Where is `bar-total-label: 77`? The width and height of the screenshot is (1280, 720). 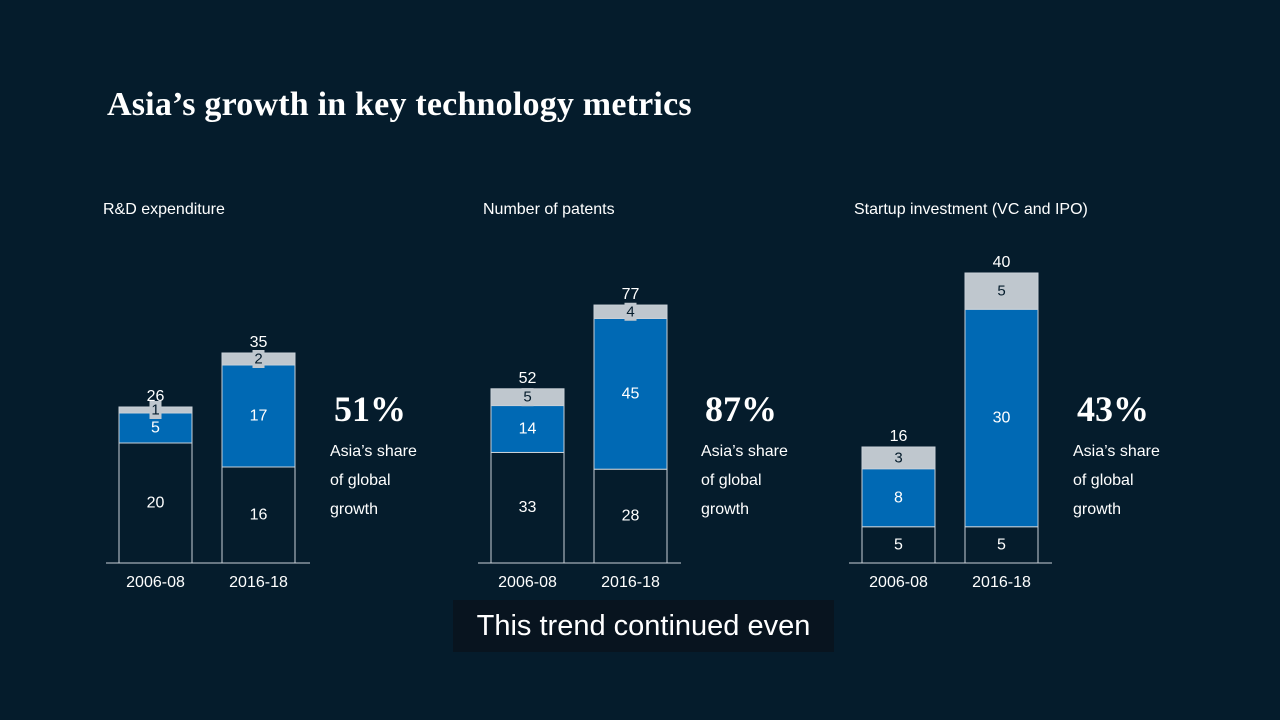
bar-total-label: 77 is located at coordinates (631, 294).